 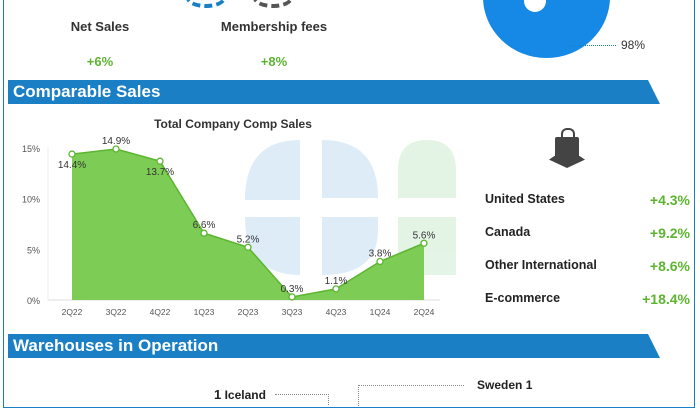 I want to click on region-name: Other International, so click(x=541, y=265).